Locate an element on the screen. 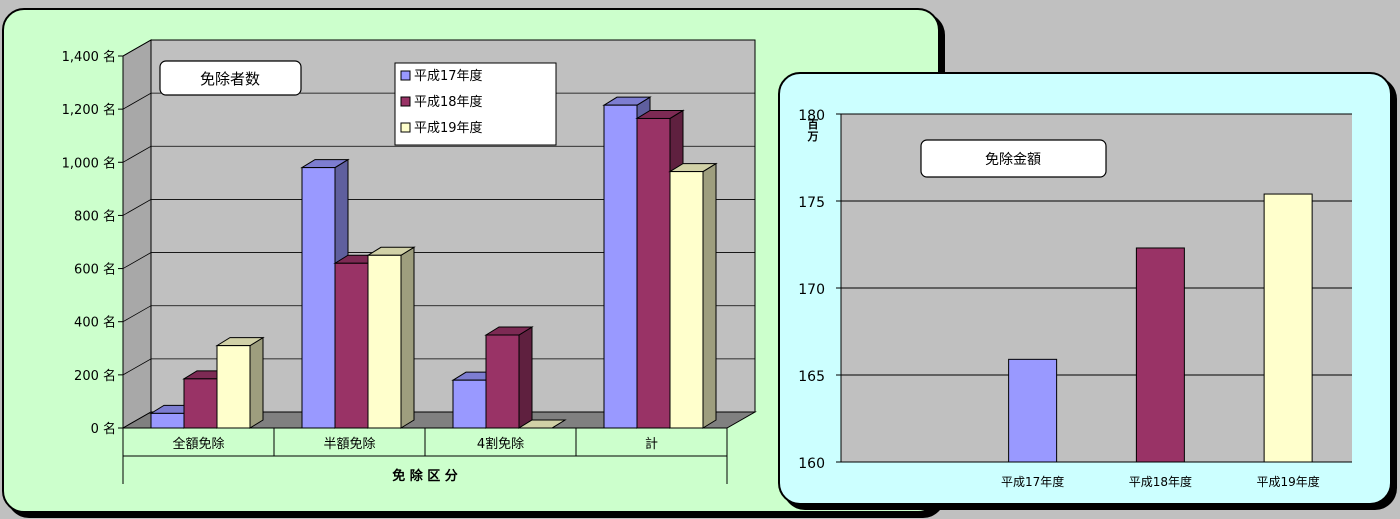 The height and width of the screenshot is (519, 1400). y-tick-label: 1,000 名 is located at coordinates (89, 163).